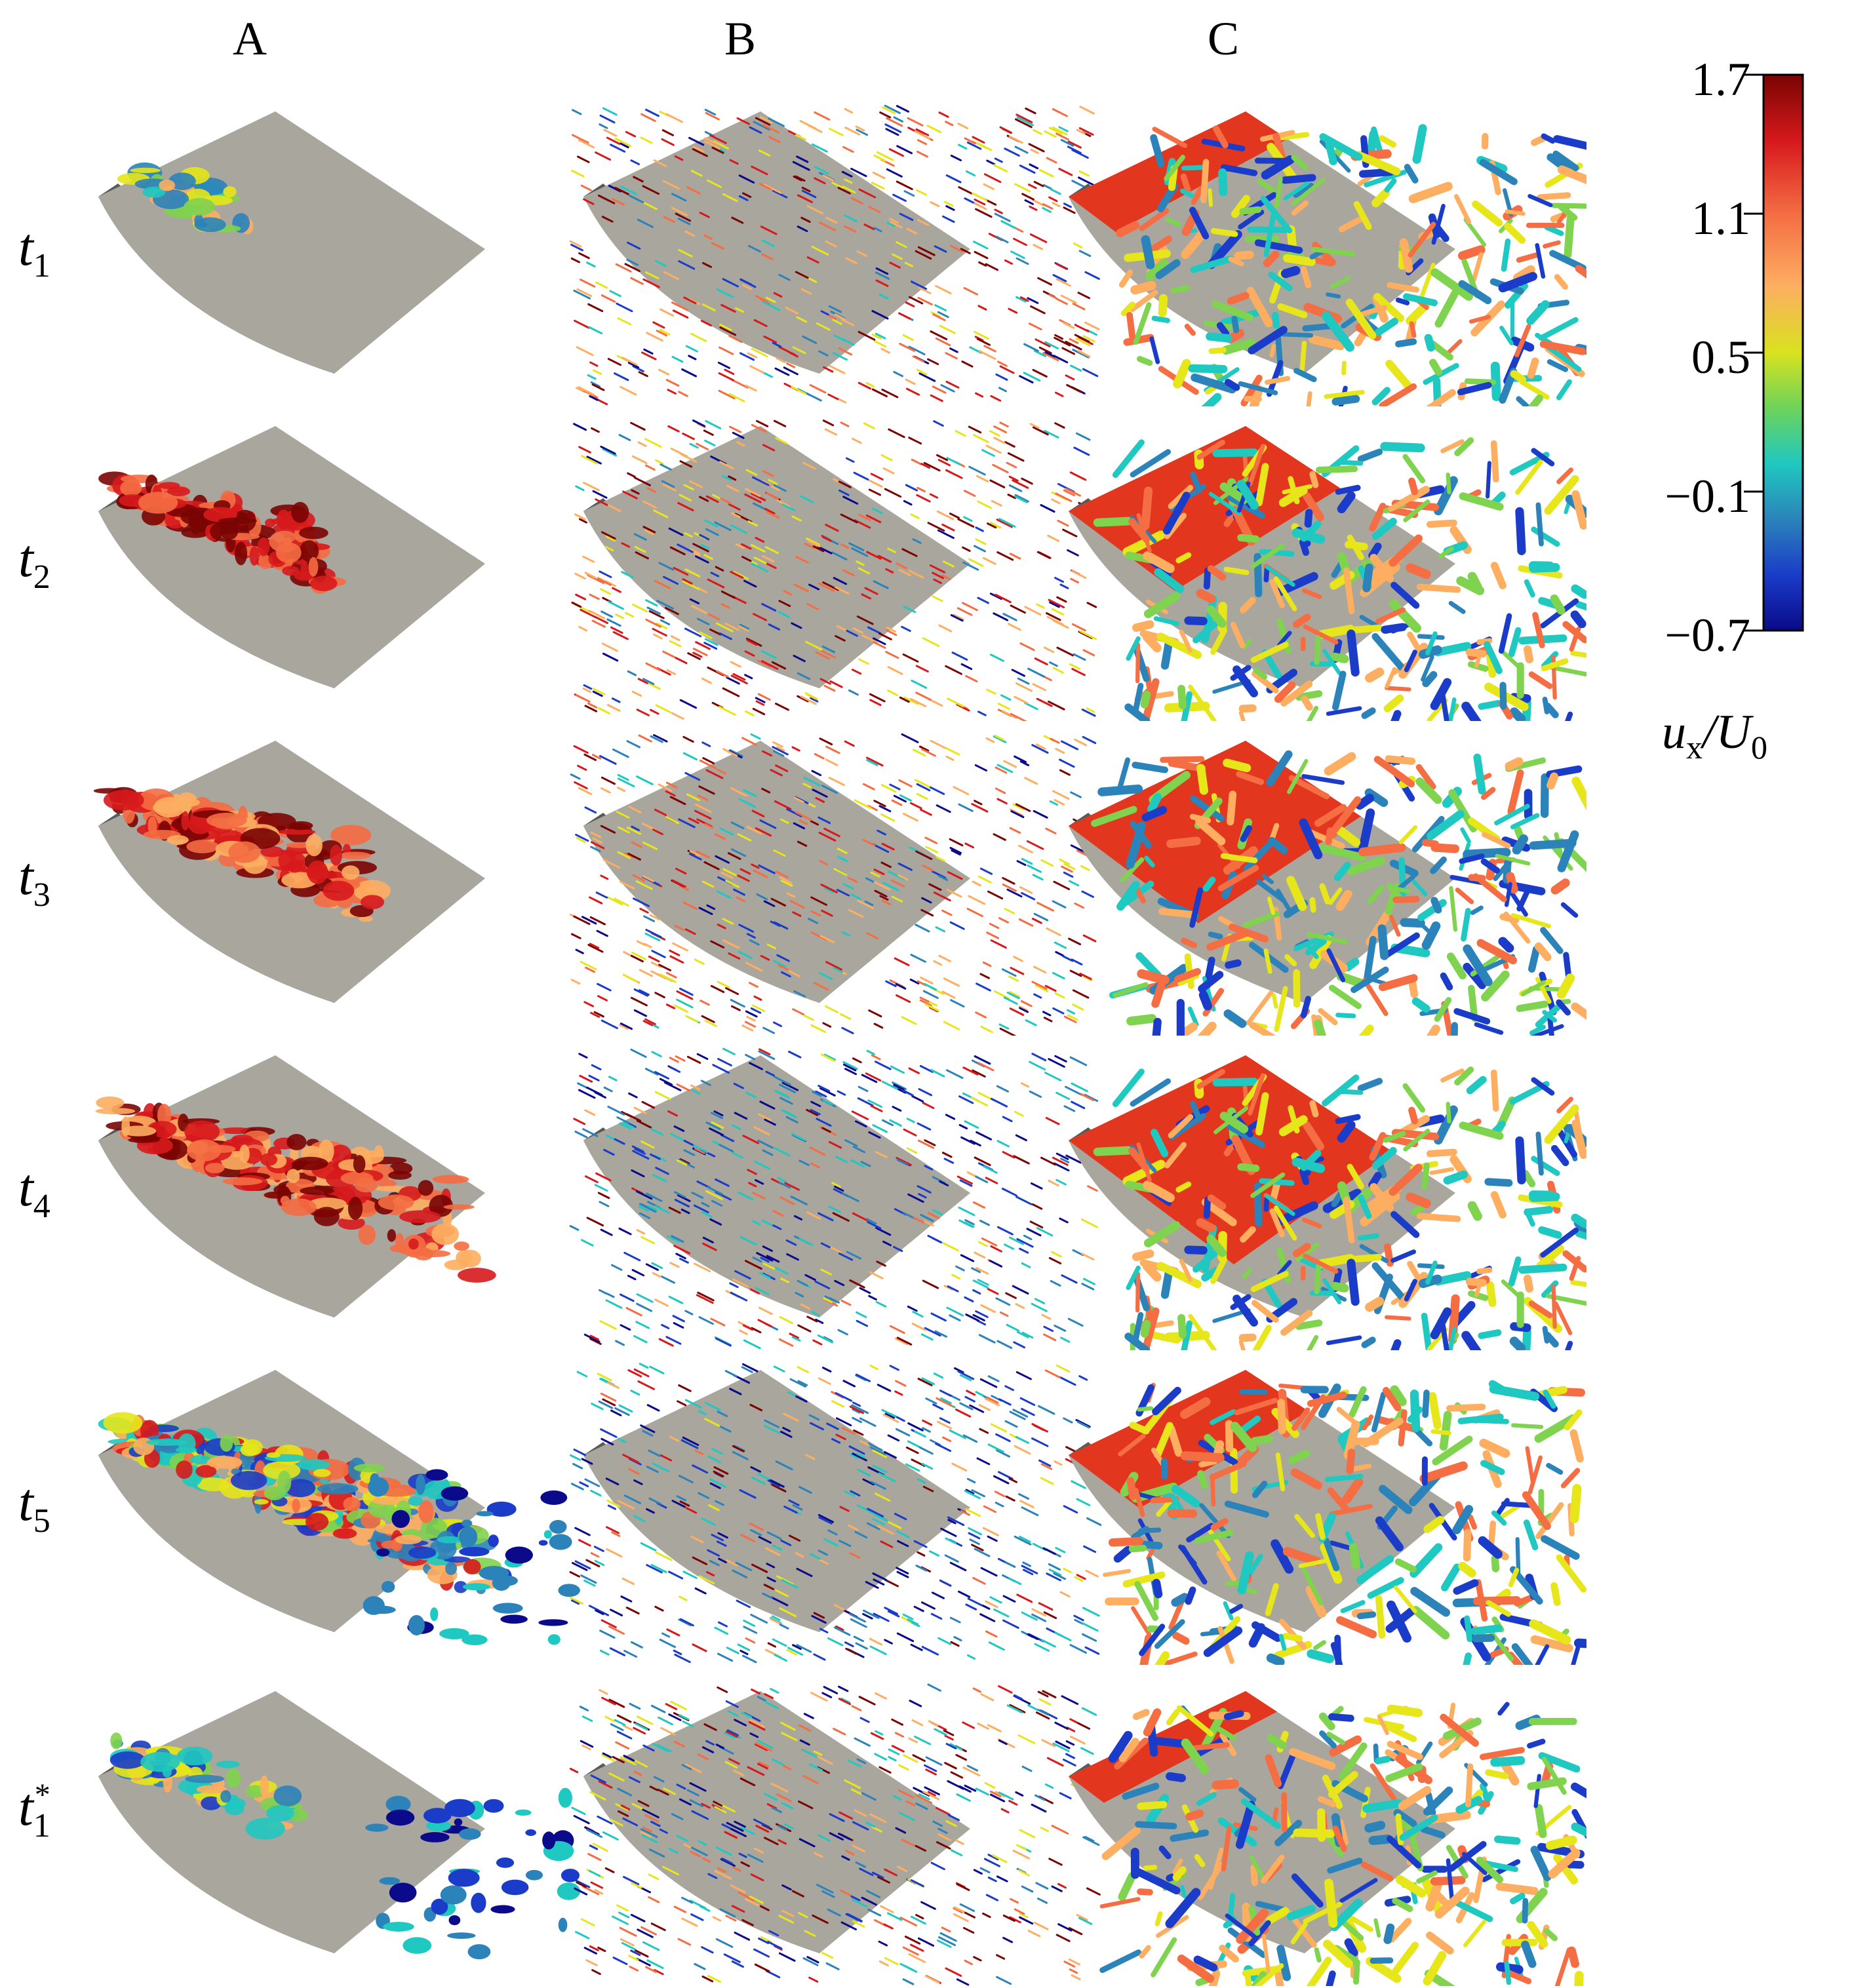 This screenshot has width=1852, height=1988. Describe the element at coordinates (291, 242) in the screenshot. I see `panel-a-t1` at that location.